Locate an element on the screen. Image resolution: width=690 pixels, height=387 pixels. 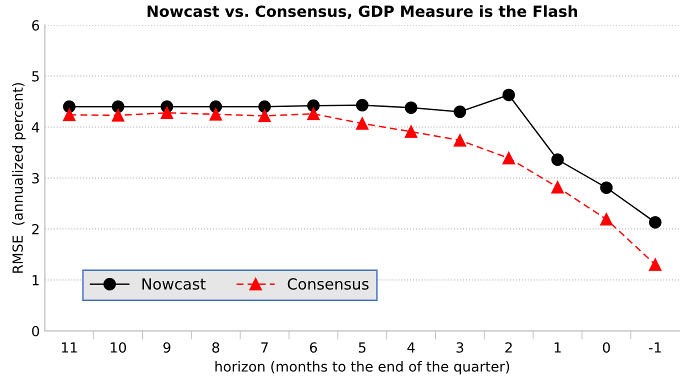
x-tick-label: 5 is located at coordinates (362, 347).